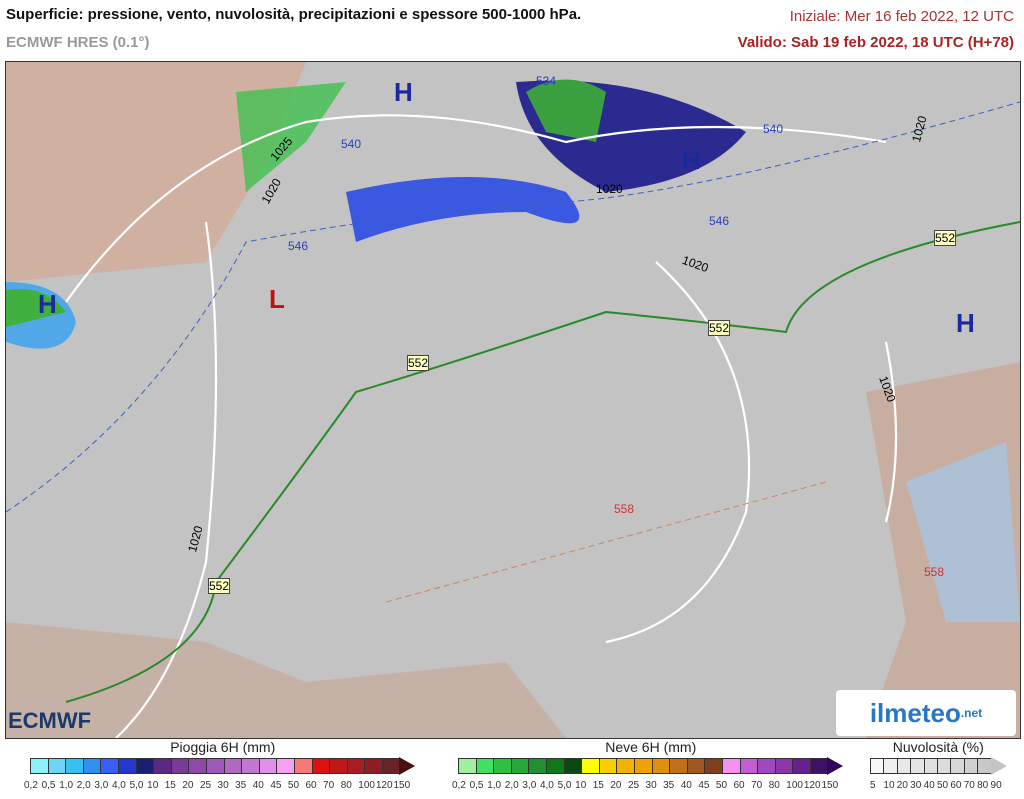 Image resolution: width=1024 pixels, height=799 pixels. What do you see at coordinates (996, 785) in the screenshot?
I see `tick-label: 90` at bounding box center [996, 785].